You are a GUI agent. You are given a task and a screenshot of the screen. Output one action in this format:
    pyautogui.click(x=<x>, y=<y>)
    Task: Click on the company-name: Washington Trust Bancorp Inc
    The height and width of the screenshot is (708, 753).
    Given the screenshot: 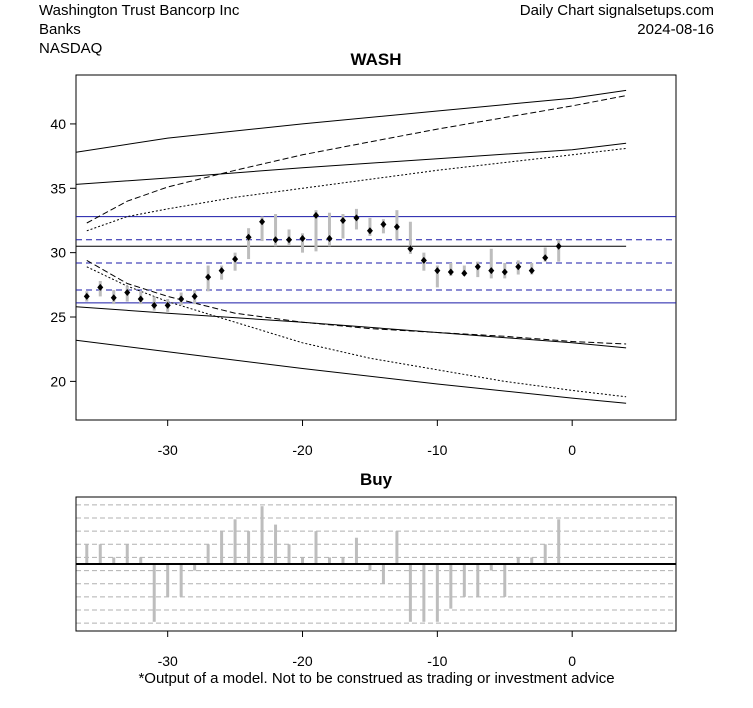 What is the action you would take?
    pyautogui.click(x=139, y=10)
    